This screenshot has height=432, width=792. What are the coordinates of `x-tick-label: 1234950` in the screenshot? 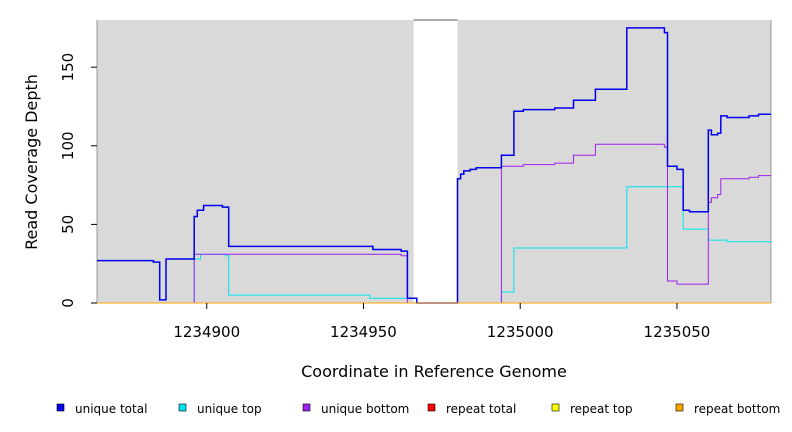 It's located at (363, 332).